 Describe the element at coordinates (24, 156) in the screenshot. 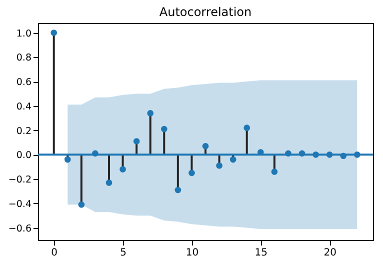

I see `y-tick-label: 0.0` at that location.